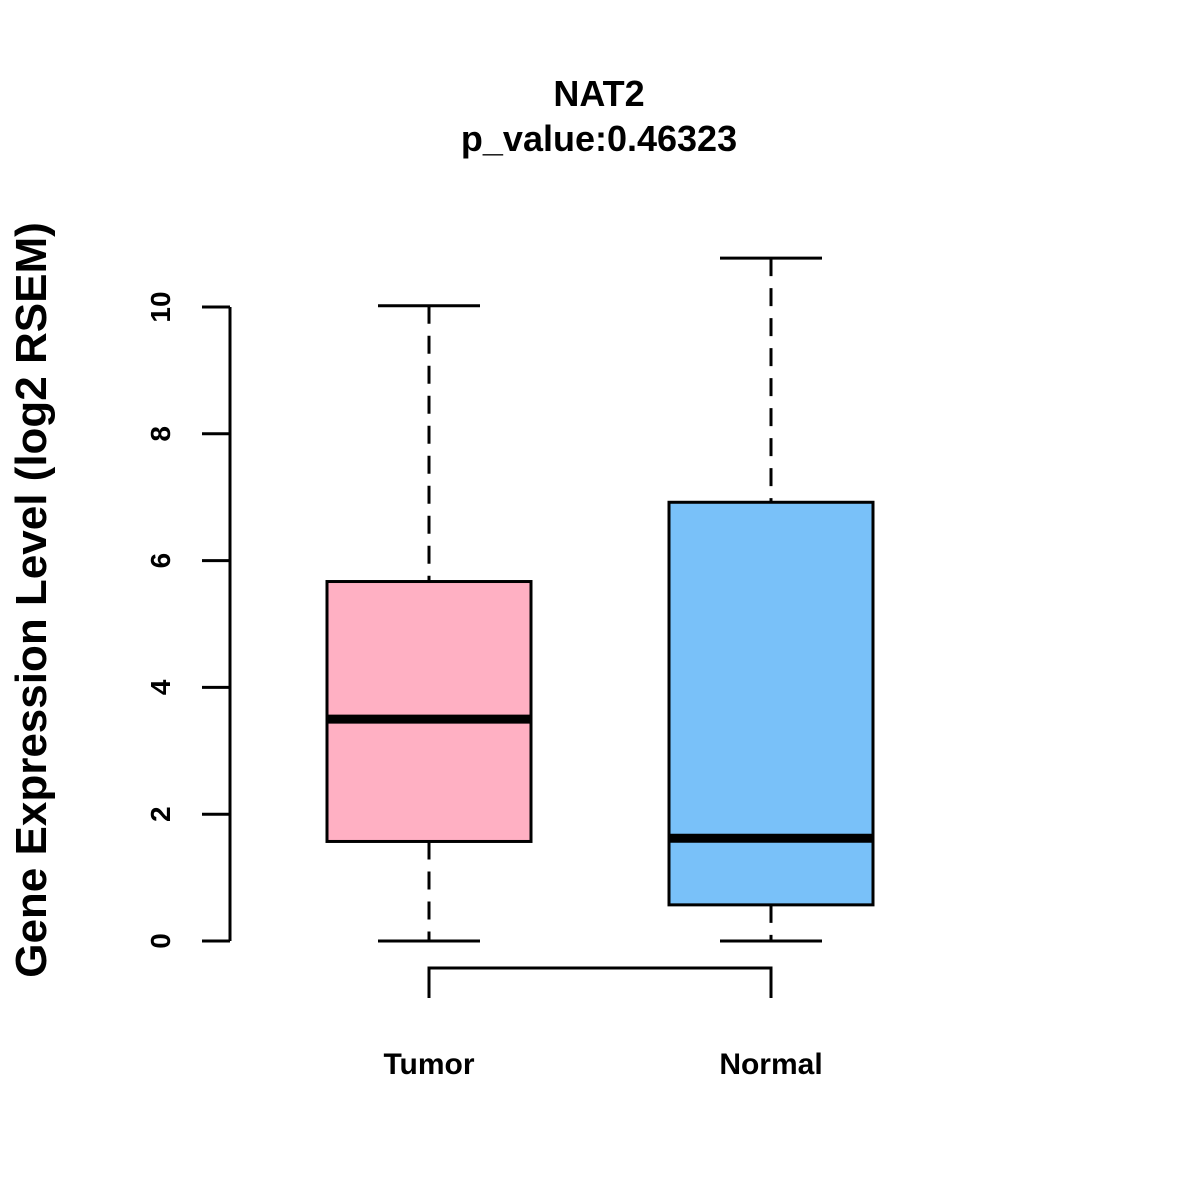  Describe the element at coordinates (160, 814) in the screenshot. I see `y-tick-label-2: 2` at that location.